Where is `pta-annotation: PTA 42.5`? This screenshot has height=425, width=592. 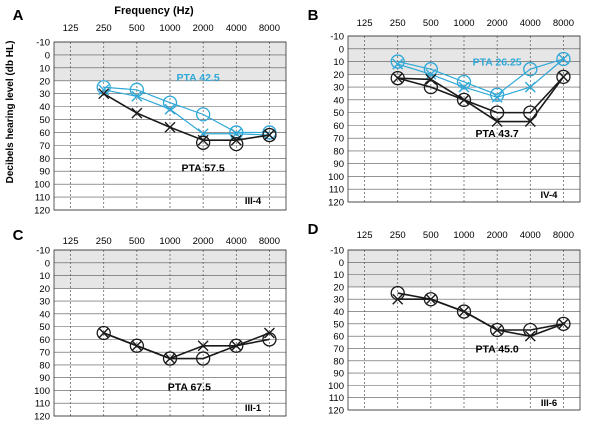
pta-annotation: PTA 42.5 is located at coordinates (198, 78).